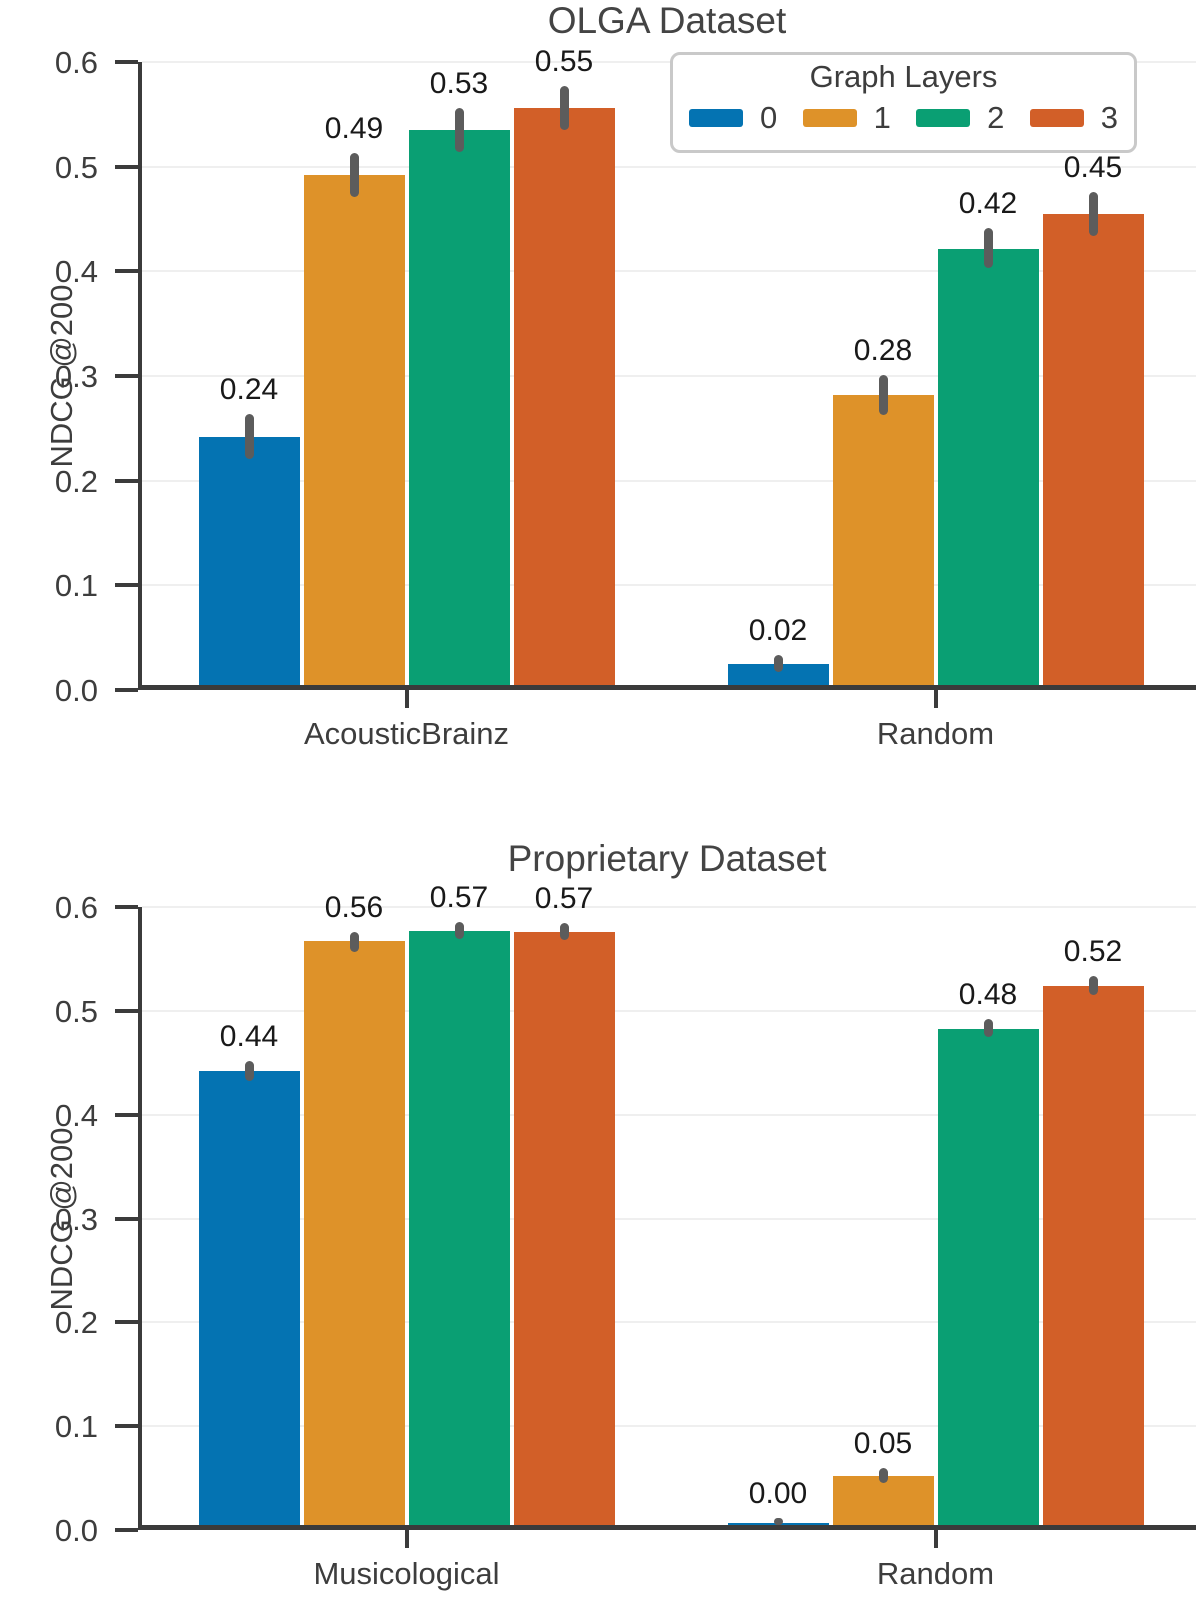 The height and width of the screenshot is (1606, 1200). Describe the element at coordinates (903, 76) in the screenshot. I see `legend-title: Graph Layers` at that location.